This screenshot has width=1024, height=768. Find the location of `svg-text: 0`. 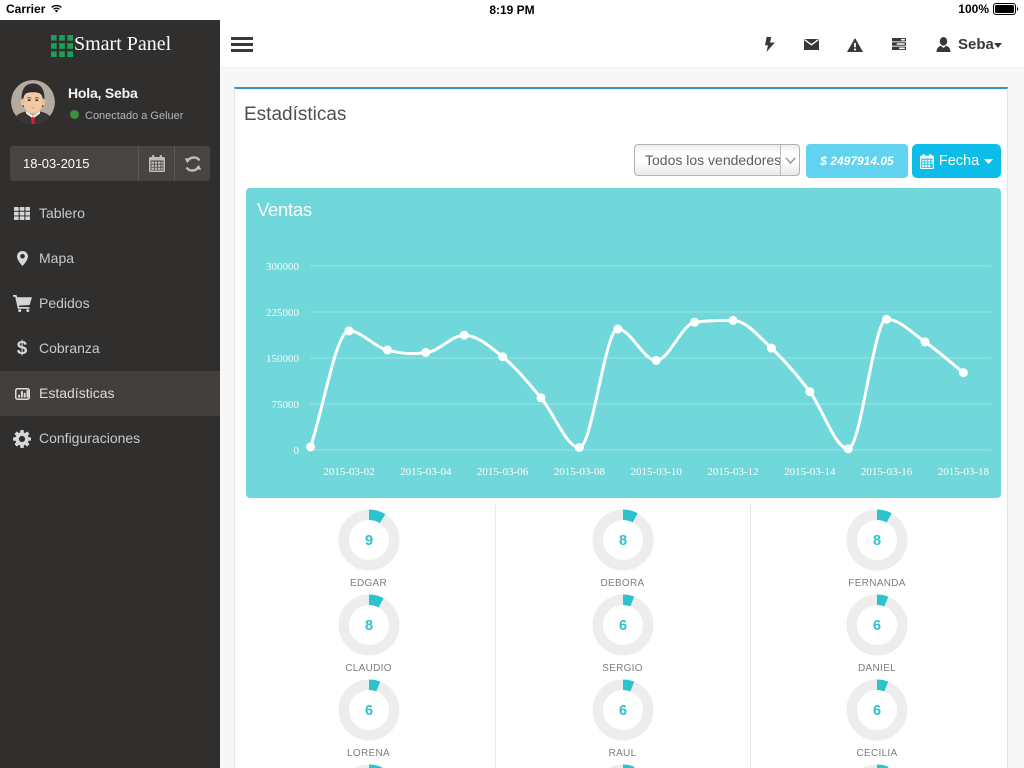

svg-text: 0 is located at coordinates (297, 451).